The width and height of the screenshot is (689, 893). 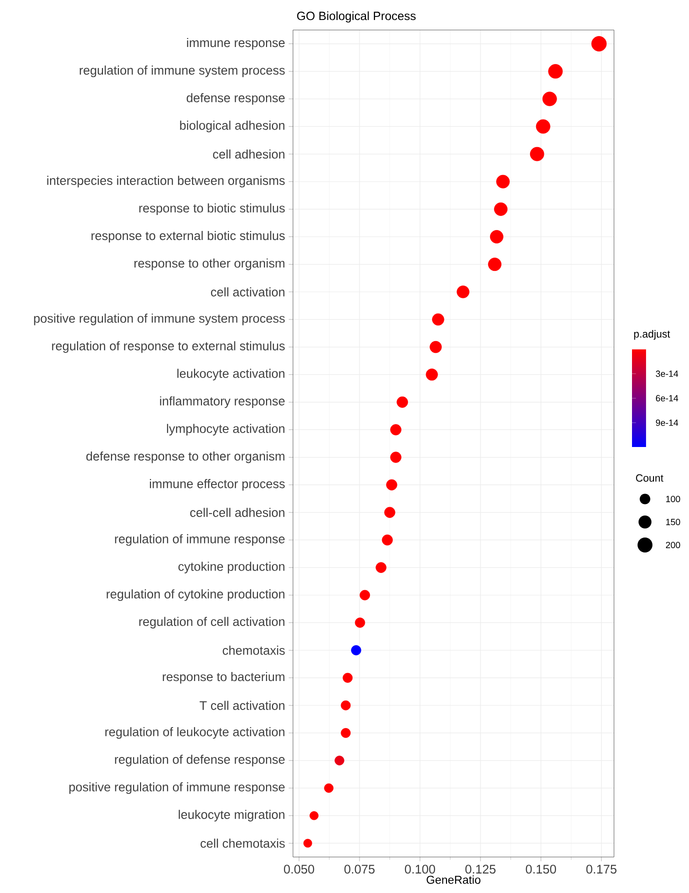 What do you see at coordinates (242, 705) in the screenshot?
I see `y-tick-label: T cell activation` at bounding box center [242, 705].